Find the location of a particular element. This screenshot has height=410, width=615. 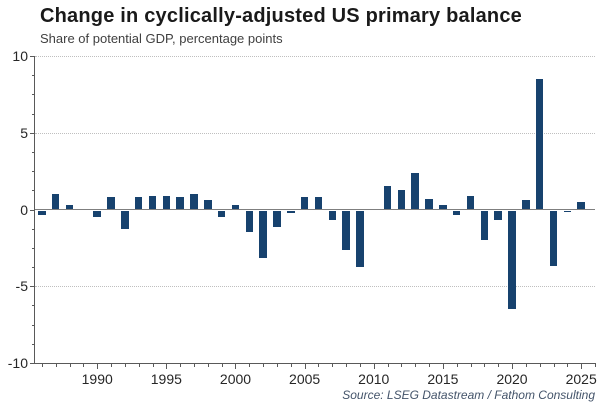

bar-2018 is located at coordinates (484, 225).